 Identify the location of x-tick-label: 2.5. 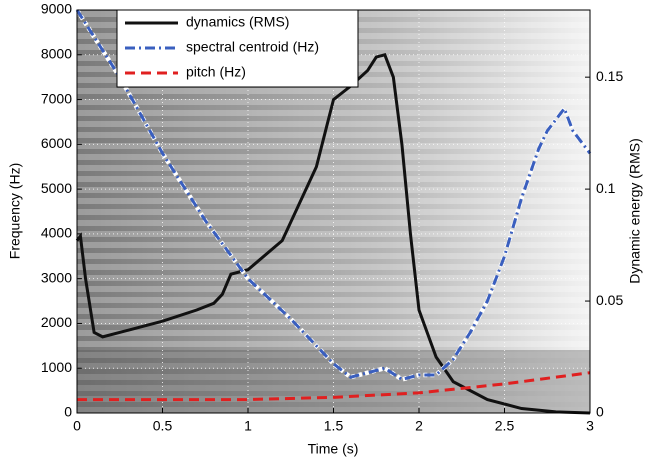
(505, 426).